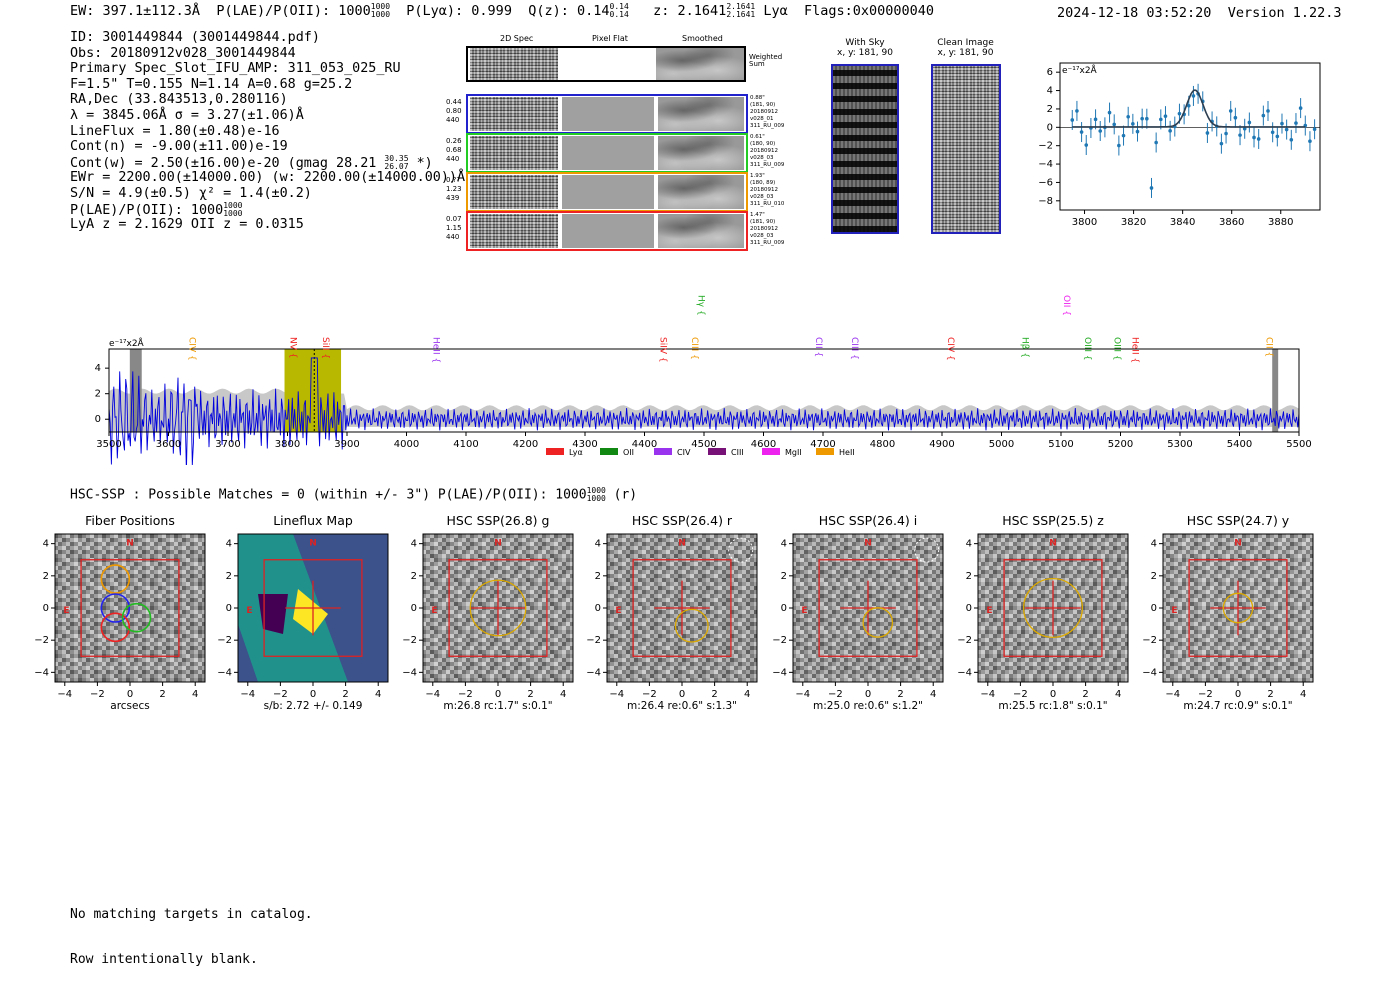  What do you see at coordinates (191, 914) in the screenshot?
I see `footer-line1: No matching targets in catalog.` at bounding box center [191, 914].